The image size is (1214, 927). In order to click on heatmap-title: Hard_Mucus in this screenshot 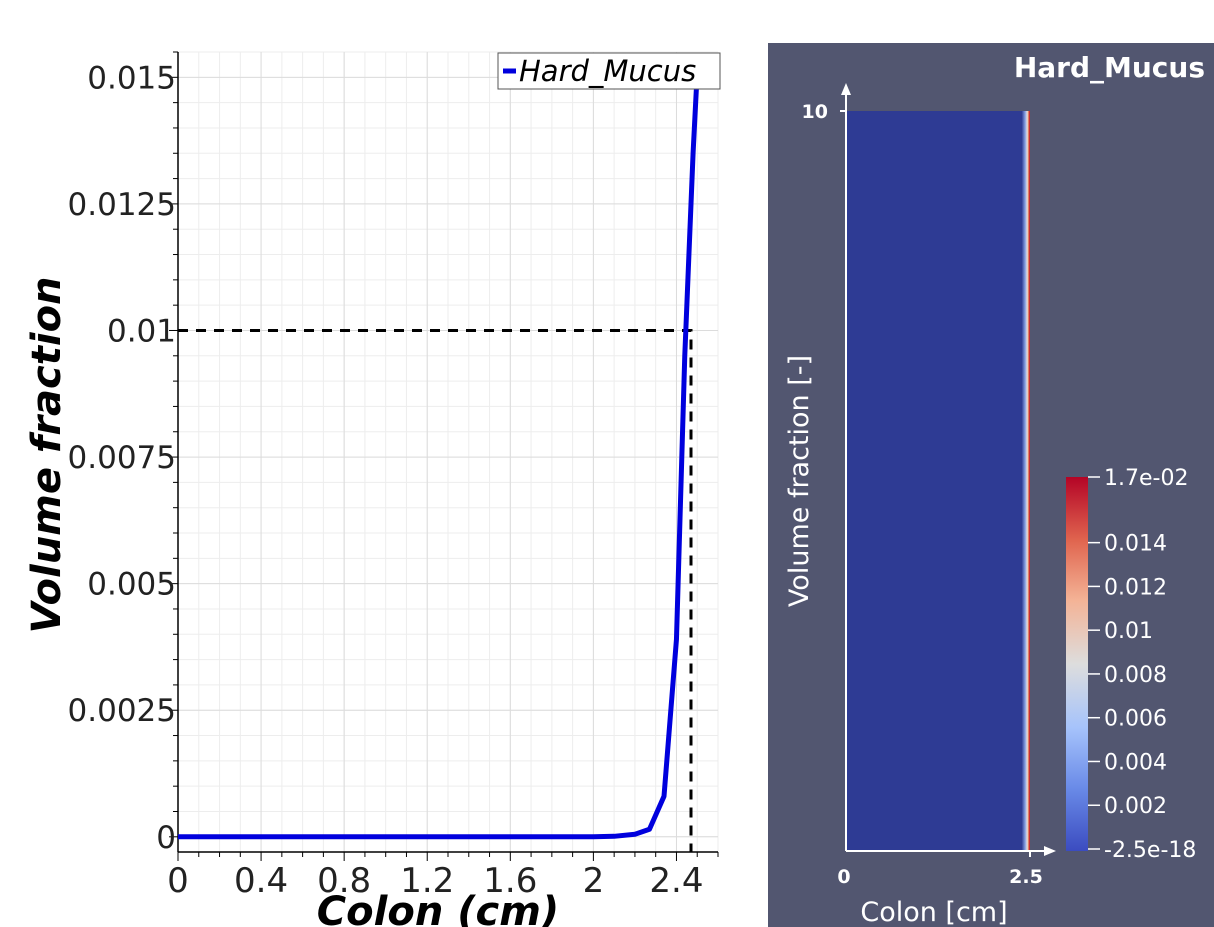, I will do `click(1109, 67)`.